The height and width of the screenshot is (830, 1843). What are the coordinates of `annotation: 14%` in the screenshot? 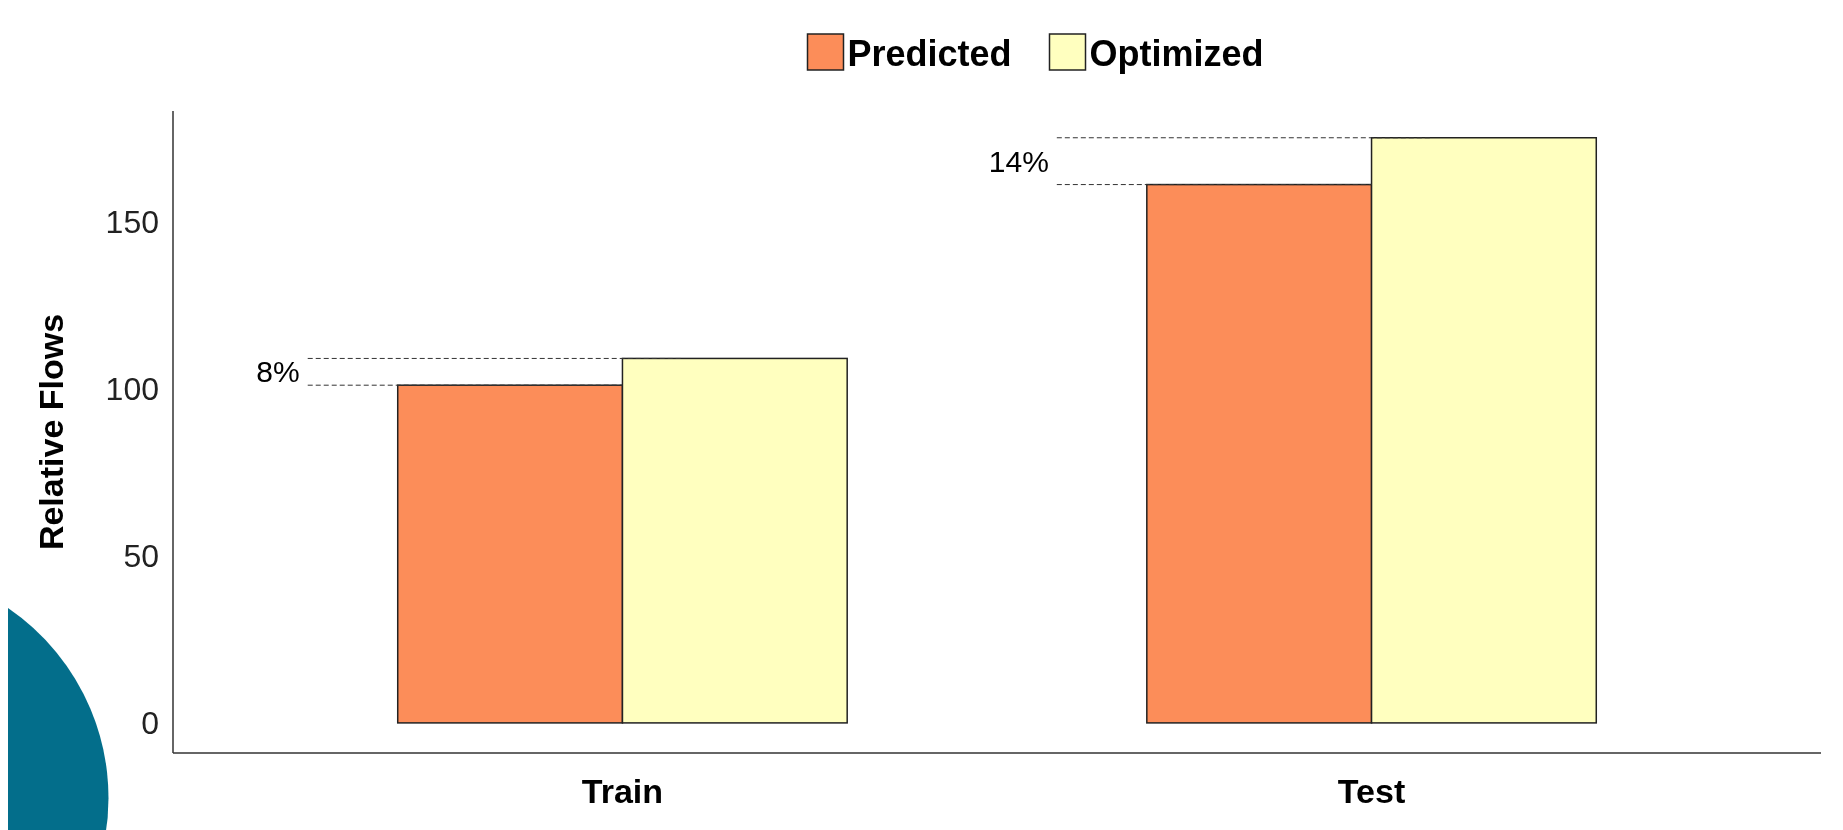 It's located at (1018, 161).